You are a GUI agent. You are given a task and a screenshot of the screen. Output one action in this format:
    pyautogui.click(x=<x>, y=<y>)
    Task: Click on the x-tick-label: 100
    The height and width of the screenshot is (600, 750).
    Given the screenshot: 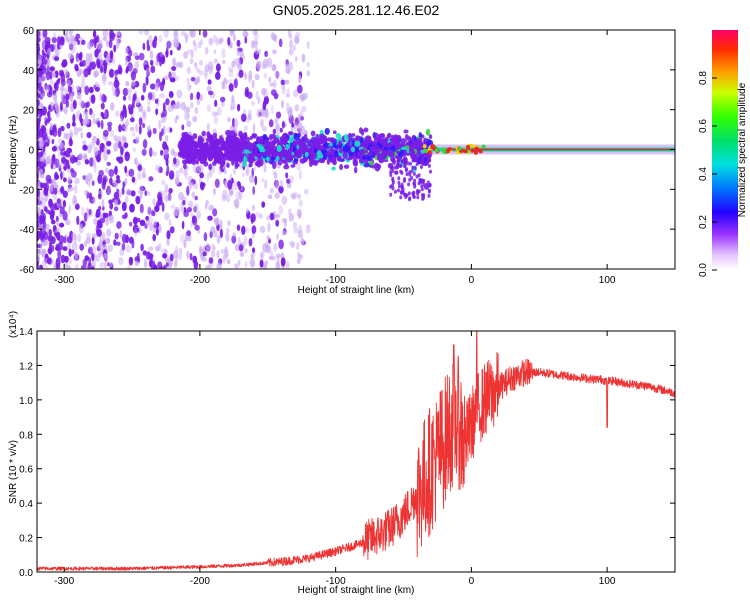 What is the action you would take?
    pyautogui.click(x=607, y=280)
    